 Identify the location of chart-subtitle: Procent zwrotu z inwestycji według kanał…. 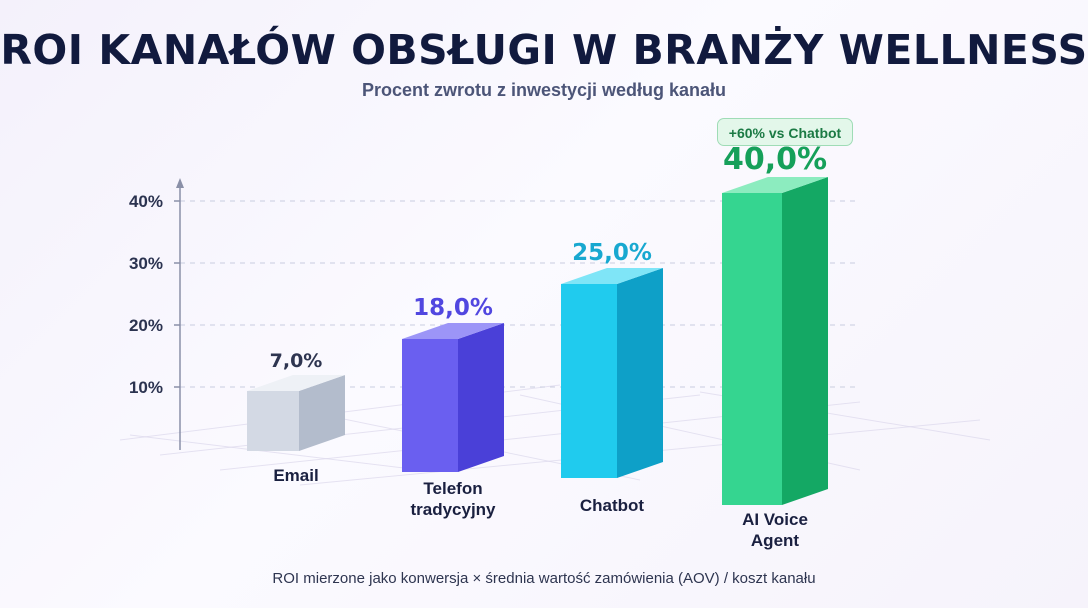
(544, 90).